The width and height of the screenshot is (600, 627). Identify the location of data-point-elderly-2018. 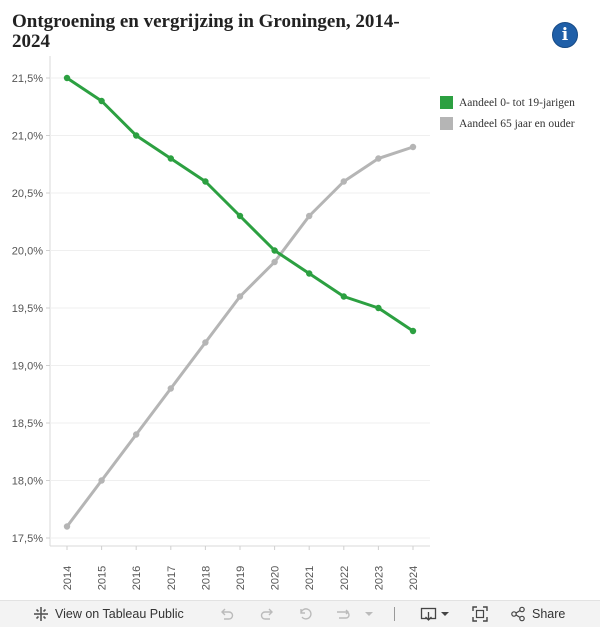
(205, 342).